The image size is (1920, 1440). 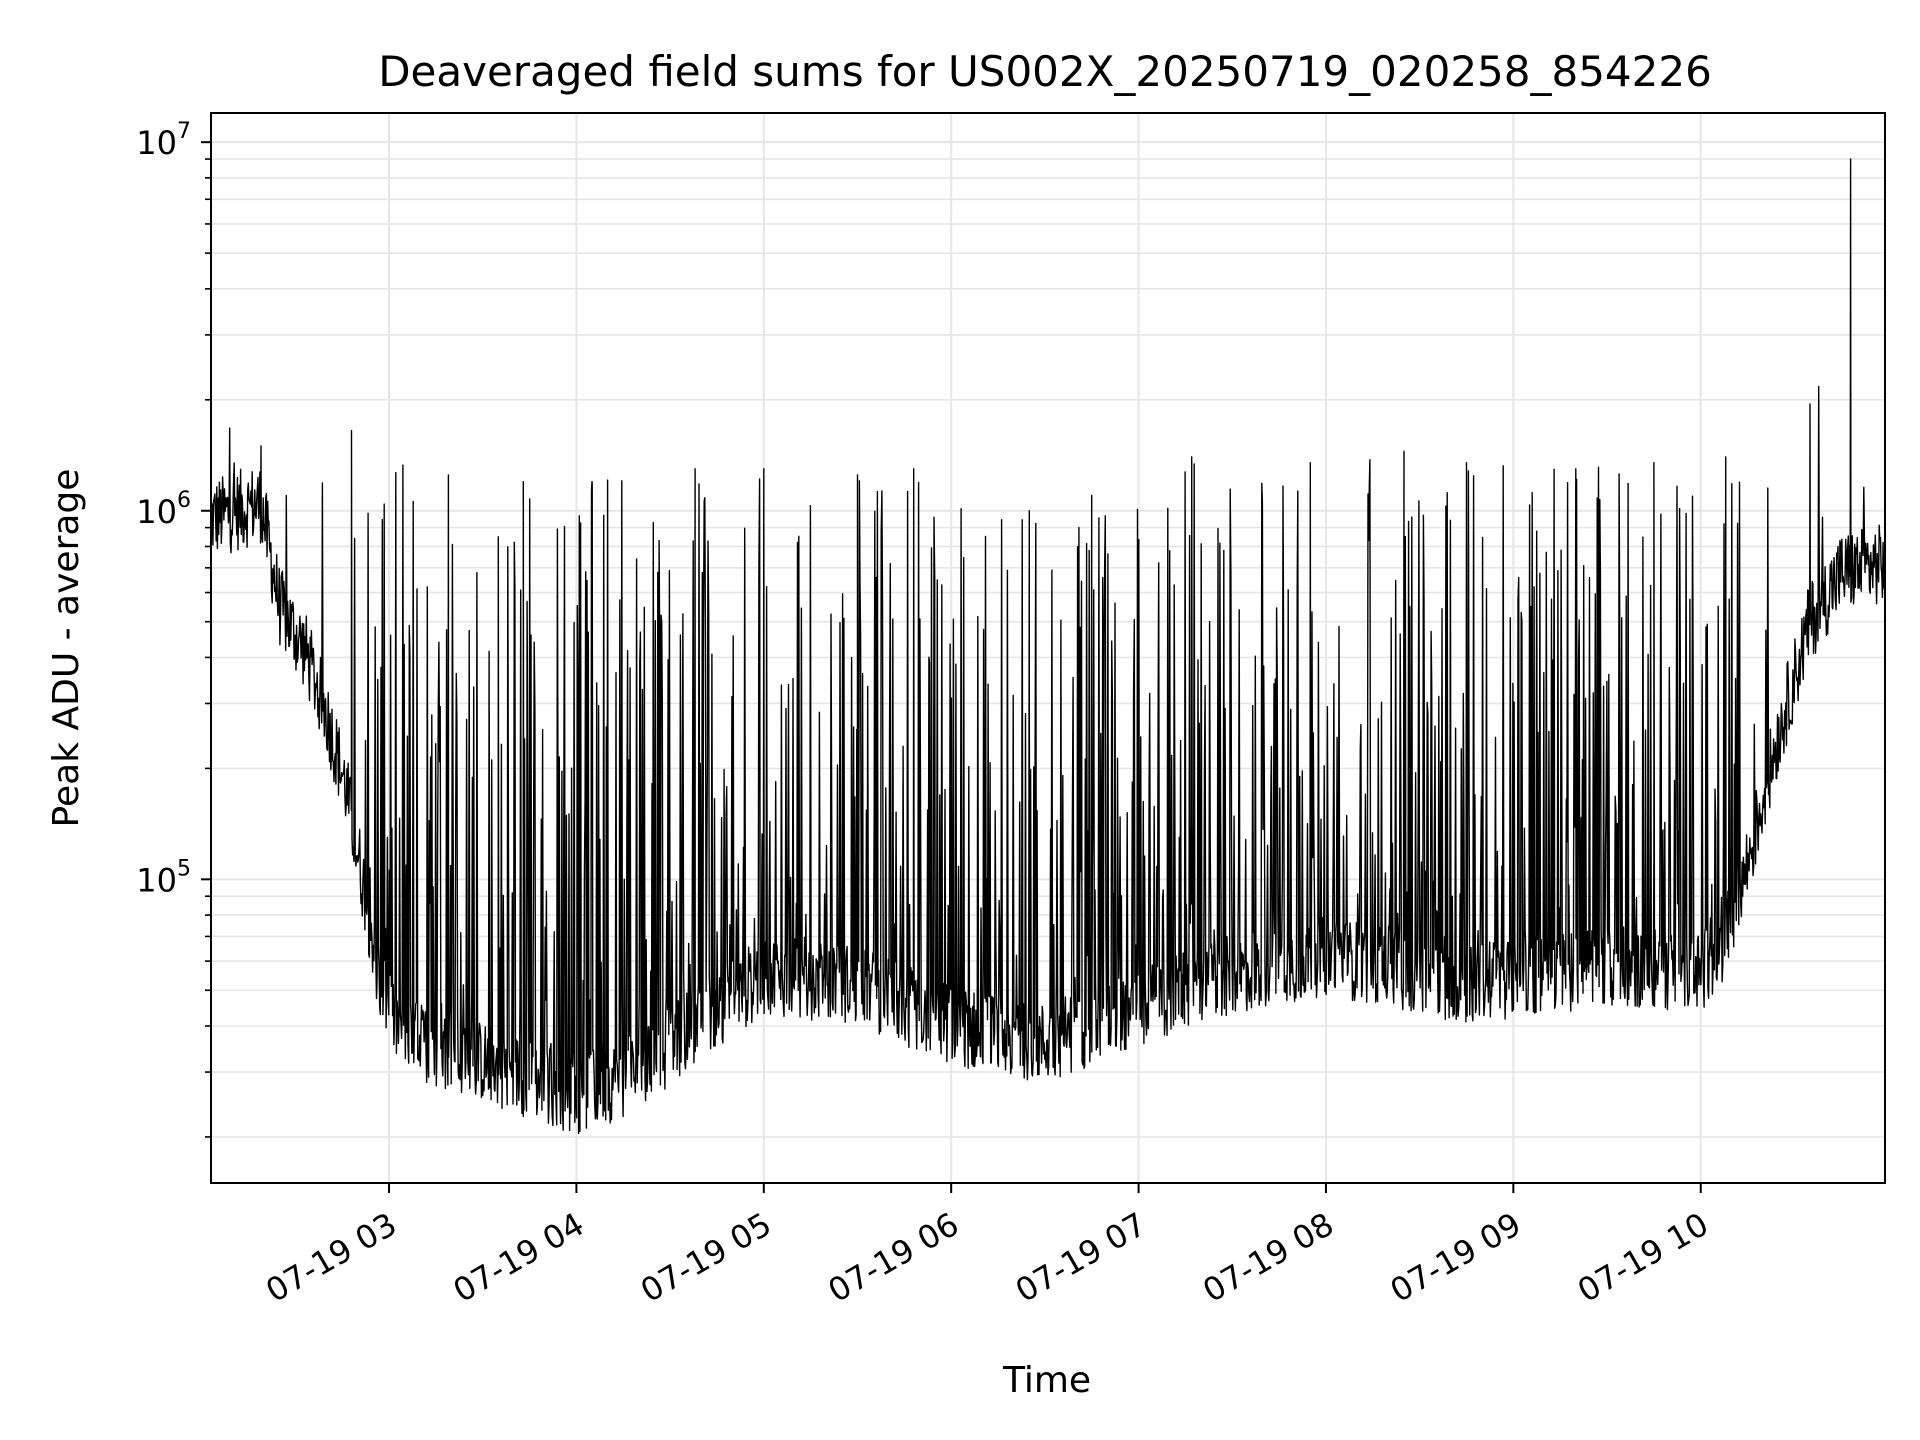 I want to click on y-tick-label: 10⁵, so click(x=163, y=877).